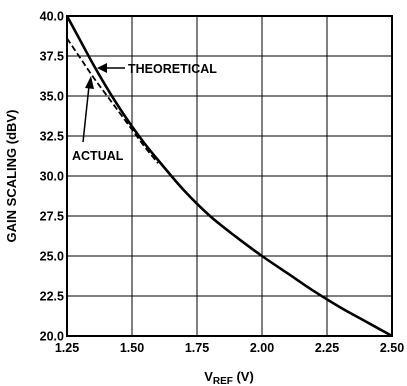 Image resolution: width=407 pixels, height=386 pixels. I want to click on x-tick-label-4: 2.25, so click(327, 348).